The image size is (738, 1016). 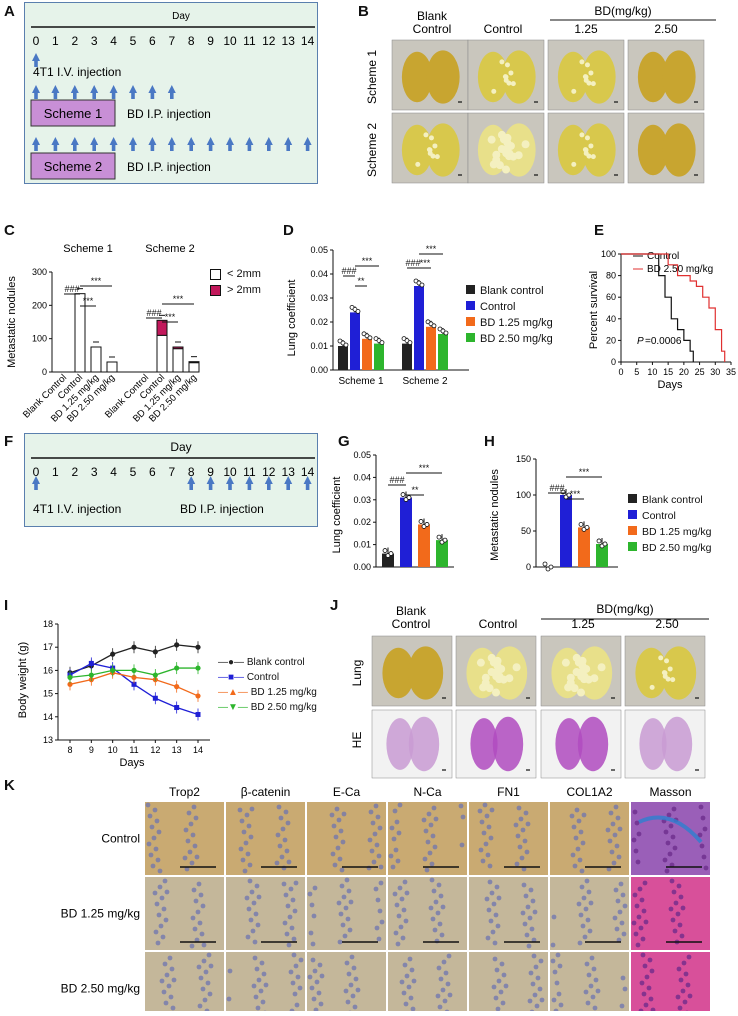 I want to click on panel-j-photo-he-c2, so click(x=496, y=744).